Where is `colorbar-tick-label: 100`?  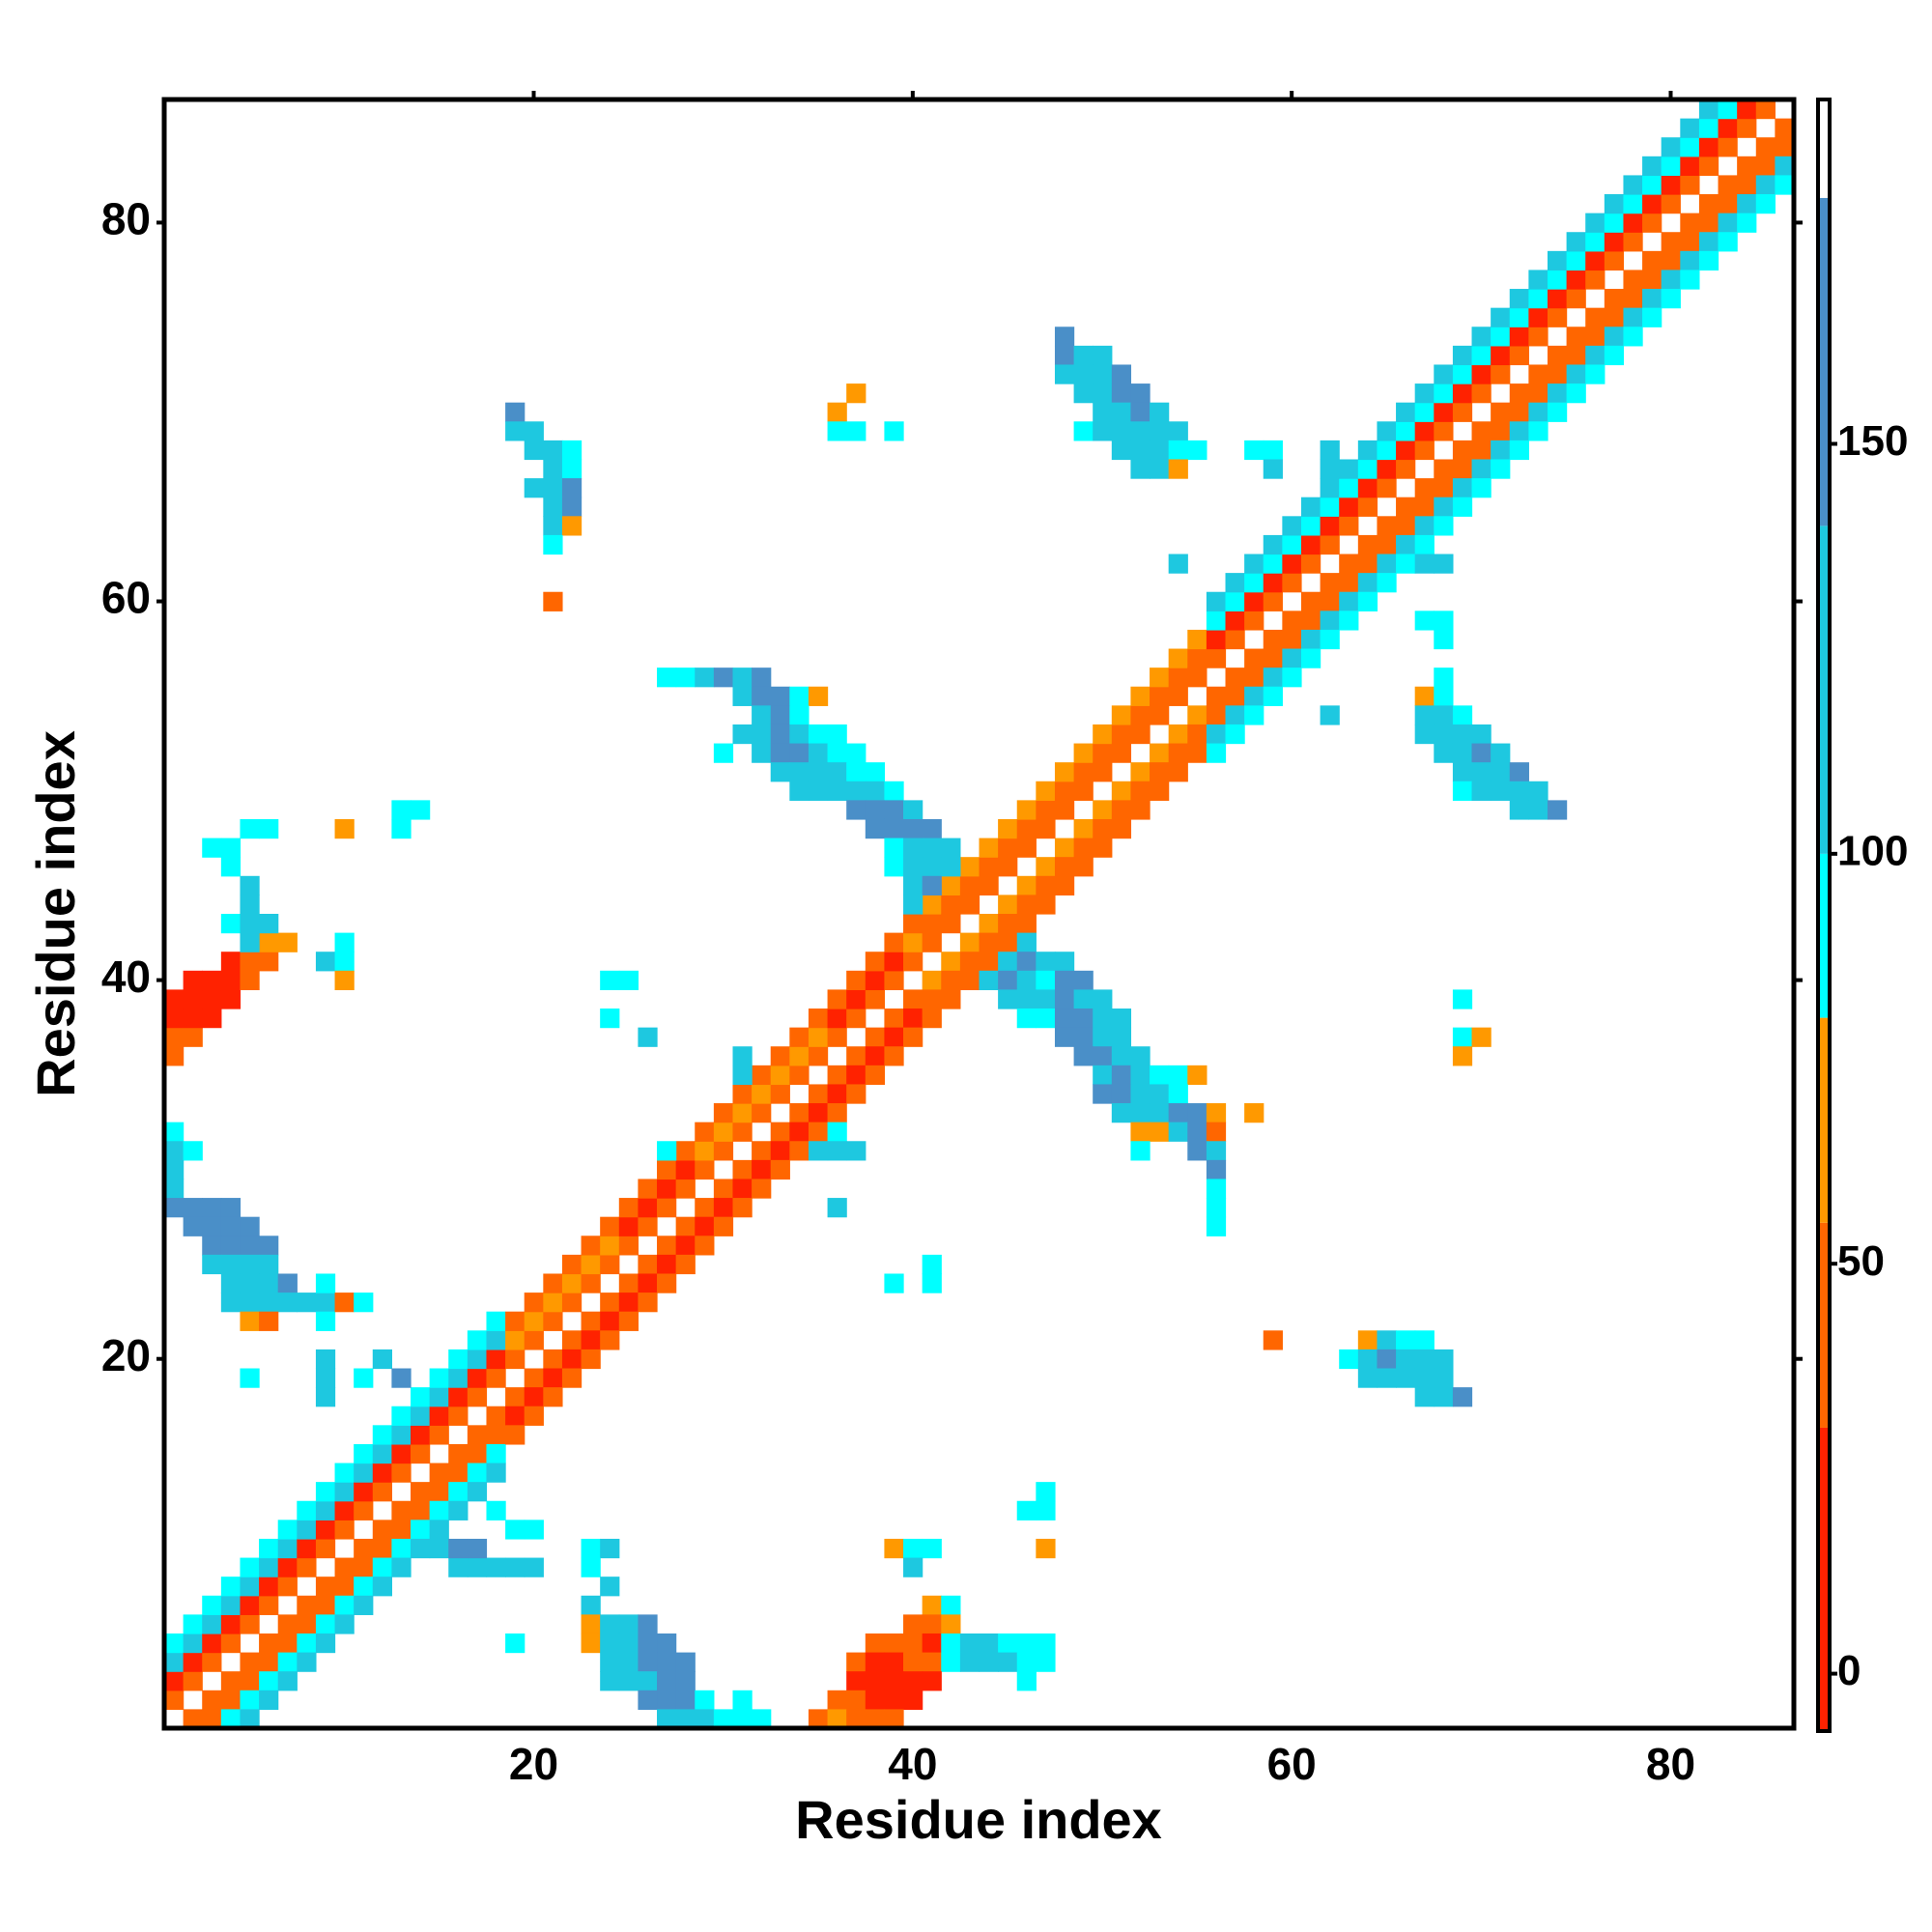 colorbar-tick-label: 100 is located at coordinates (1872, 850).